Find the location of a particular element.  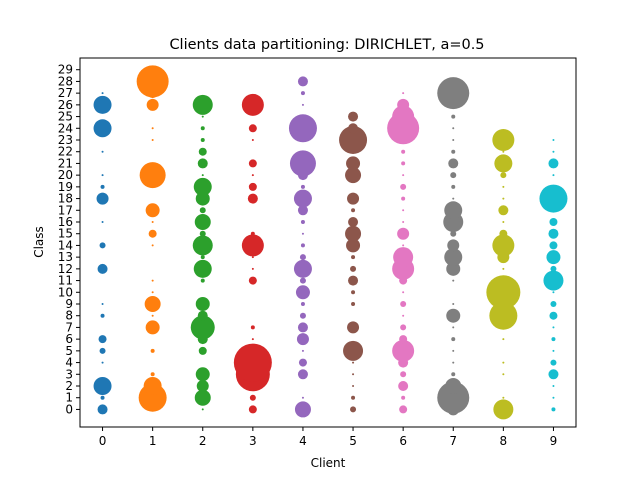

x-axis-label: Client is located at coordinates (328, 463).